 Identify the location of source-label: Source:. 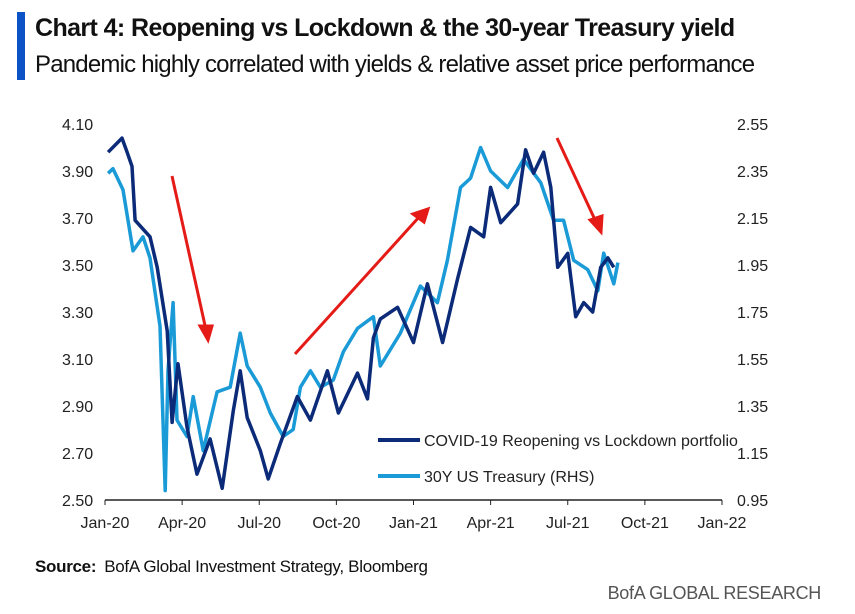
(66, 566).